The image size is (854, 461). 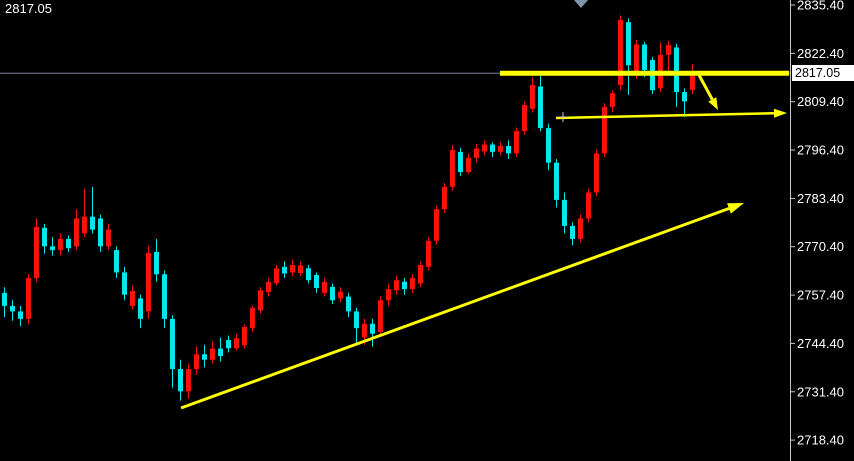 What do you see at coordinates (820, 295) in the screenshot?
I see `price-tick-label: 2757.40` at bounding box center [820, 295].